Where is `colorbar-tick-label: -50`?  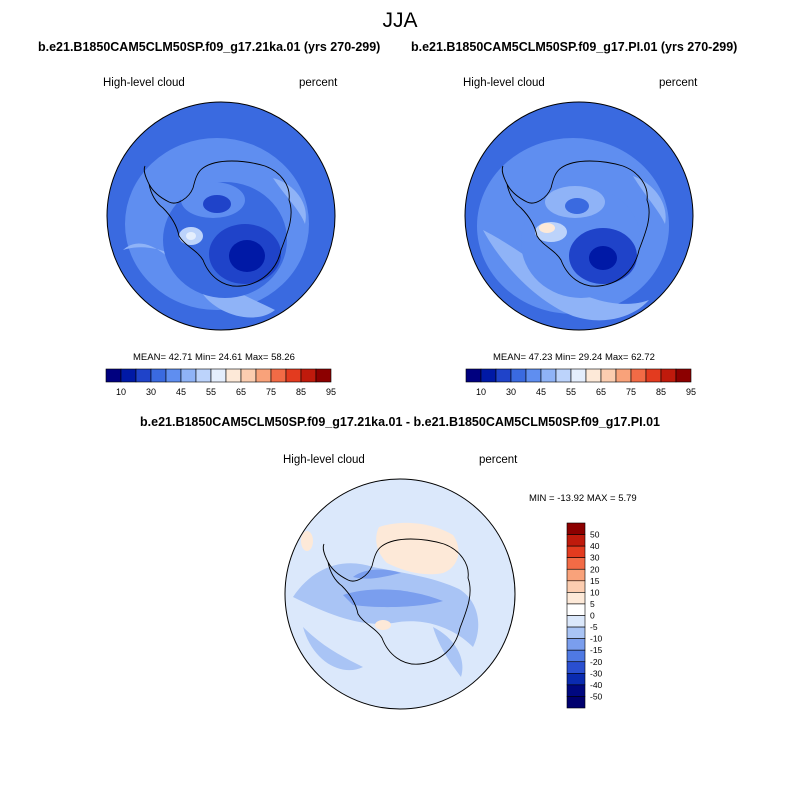
colorbar-tick-label: -50 is located at coordinates (596, 696).